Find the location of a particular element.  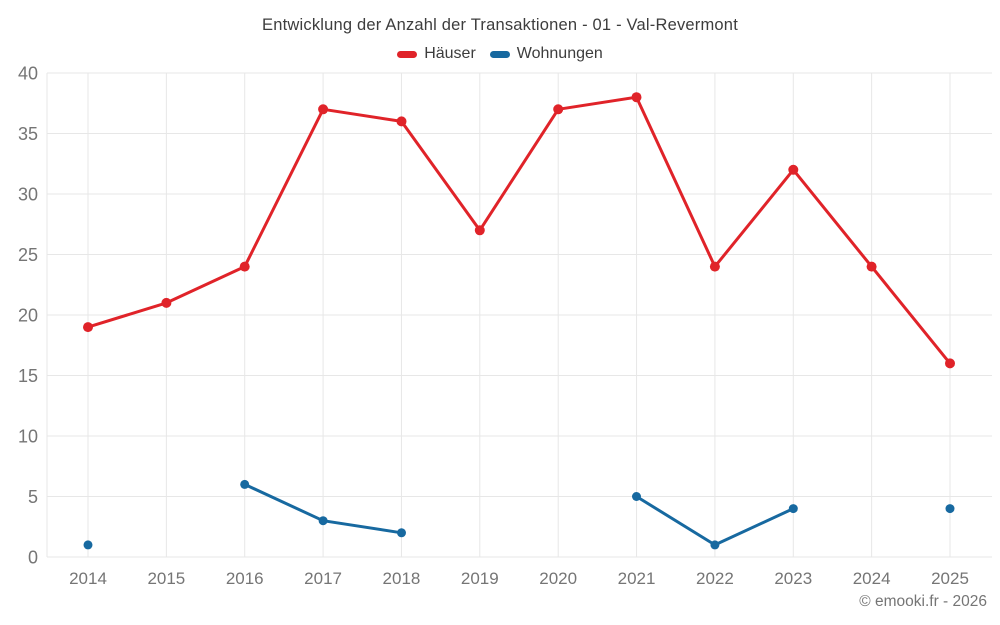

data-point-haeuser-2021 is located at coordinates (636, 97).